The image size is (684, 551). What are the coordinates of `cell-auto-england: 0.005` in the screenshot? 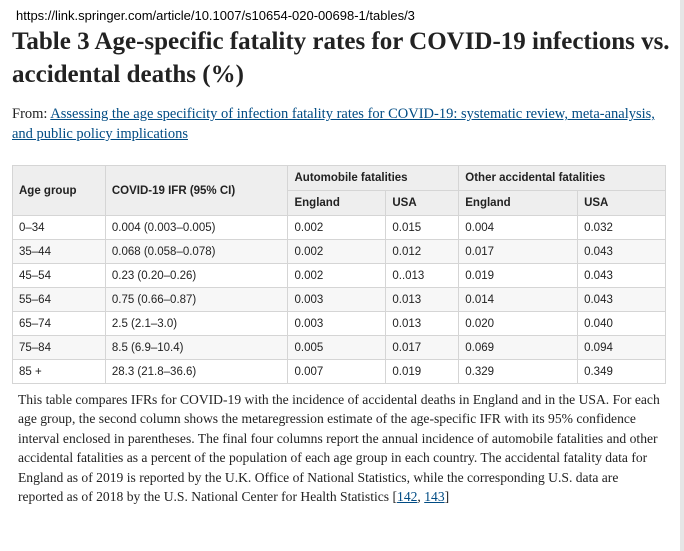 It's located at (337, 347).